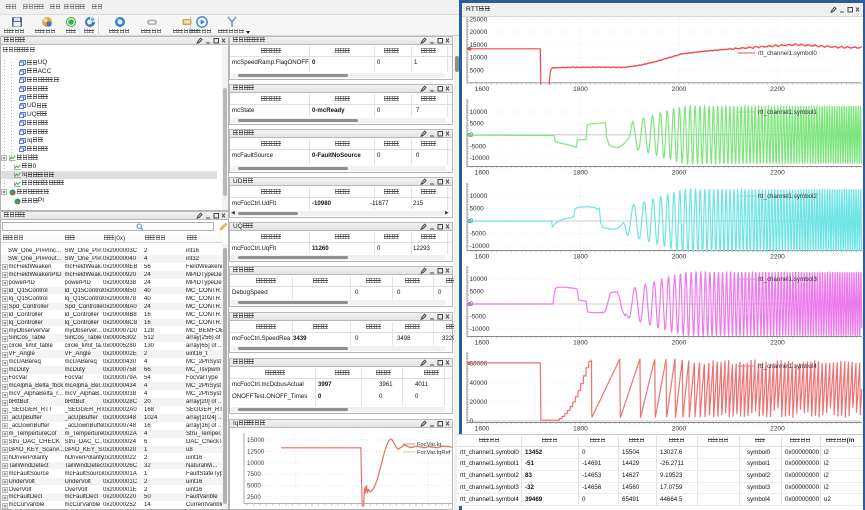  Describe the element at coordinates (256, 451) in the screenshot. I see `svg-text: 12500` at that location.